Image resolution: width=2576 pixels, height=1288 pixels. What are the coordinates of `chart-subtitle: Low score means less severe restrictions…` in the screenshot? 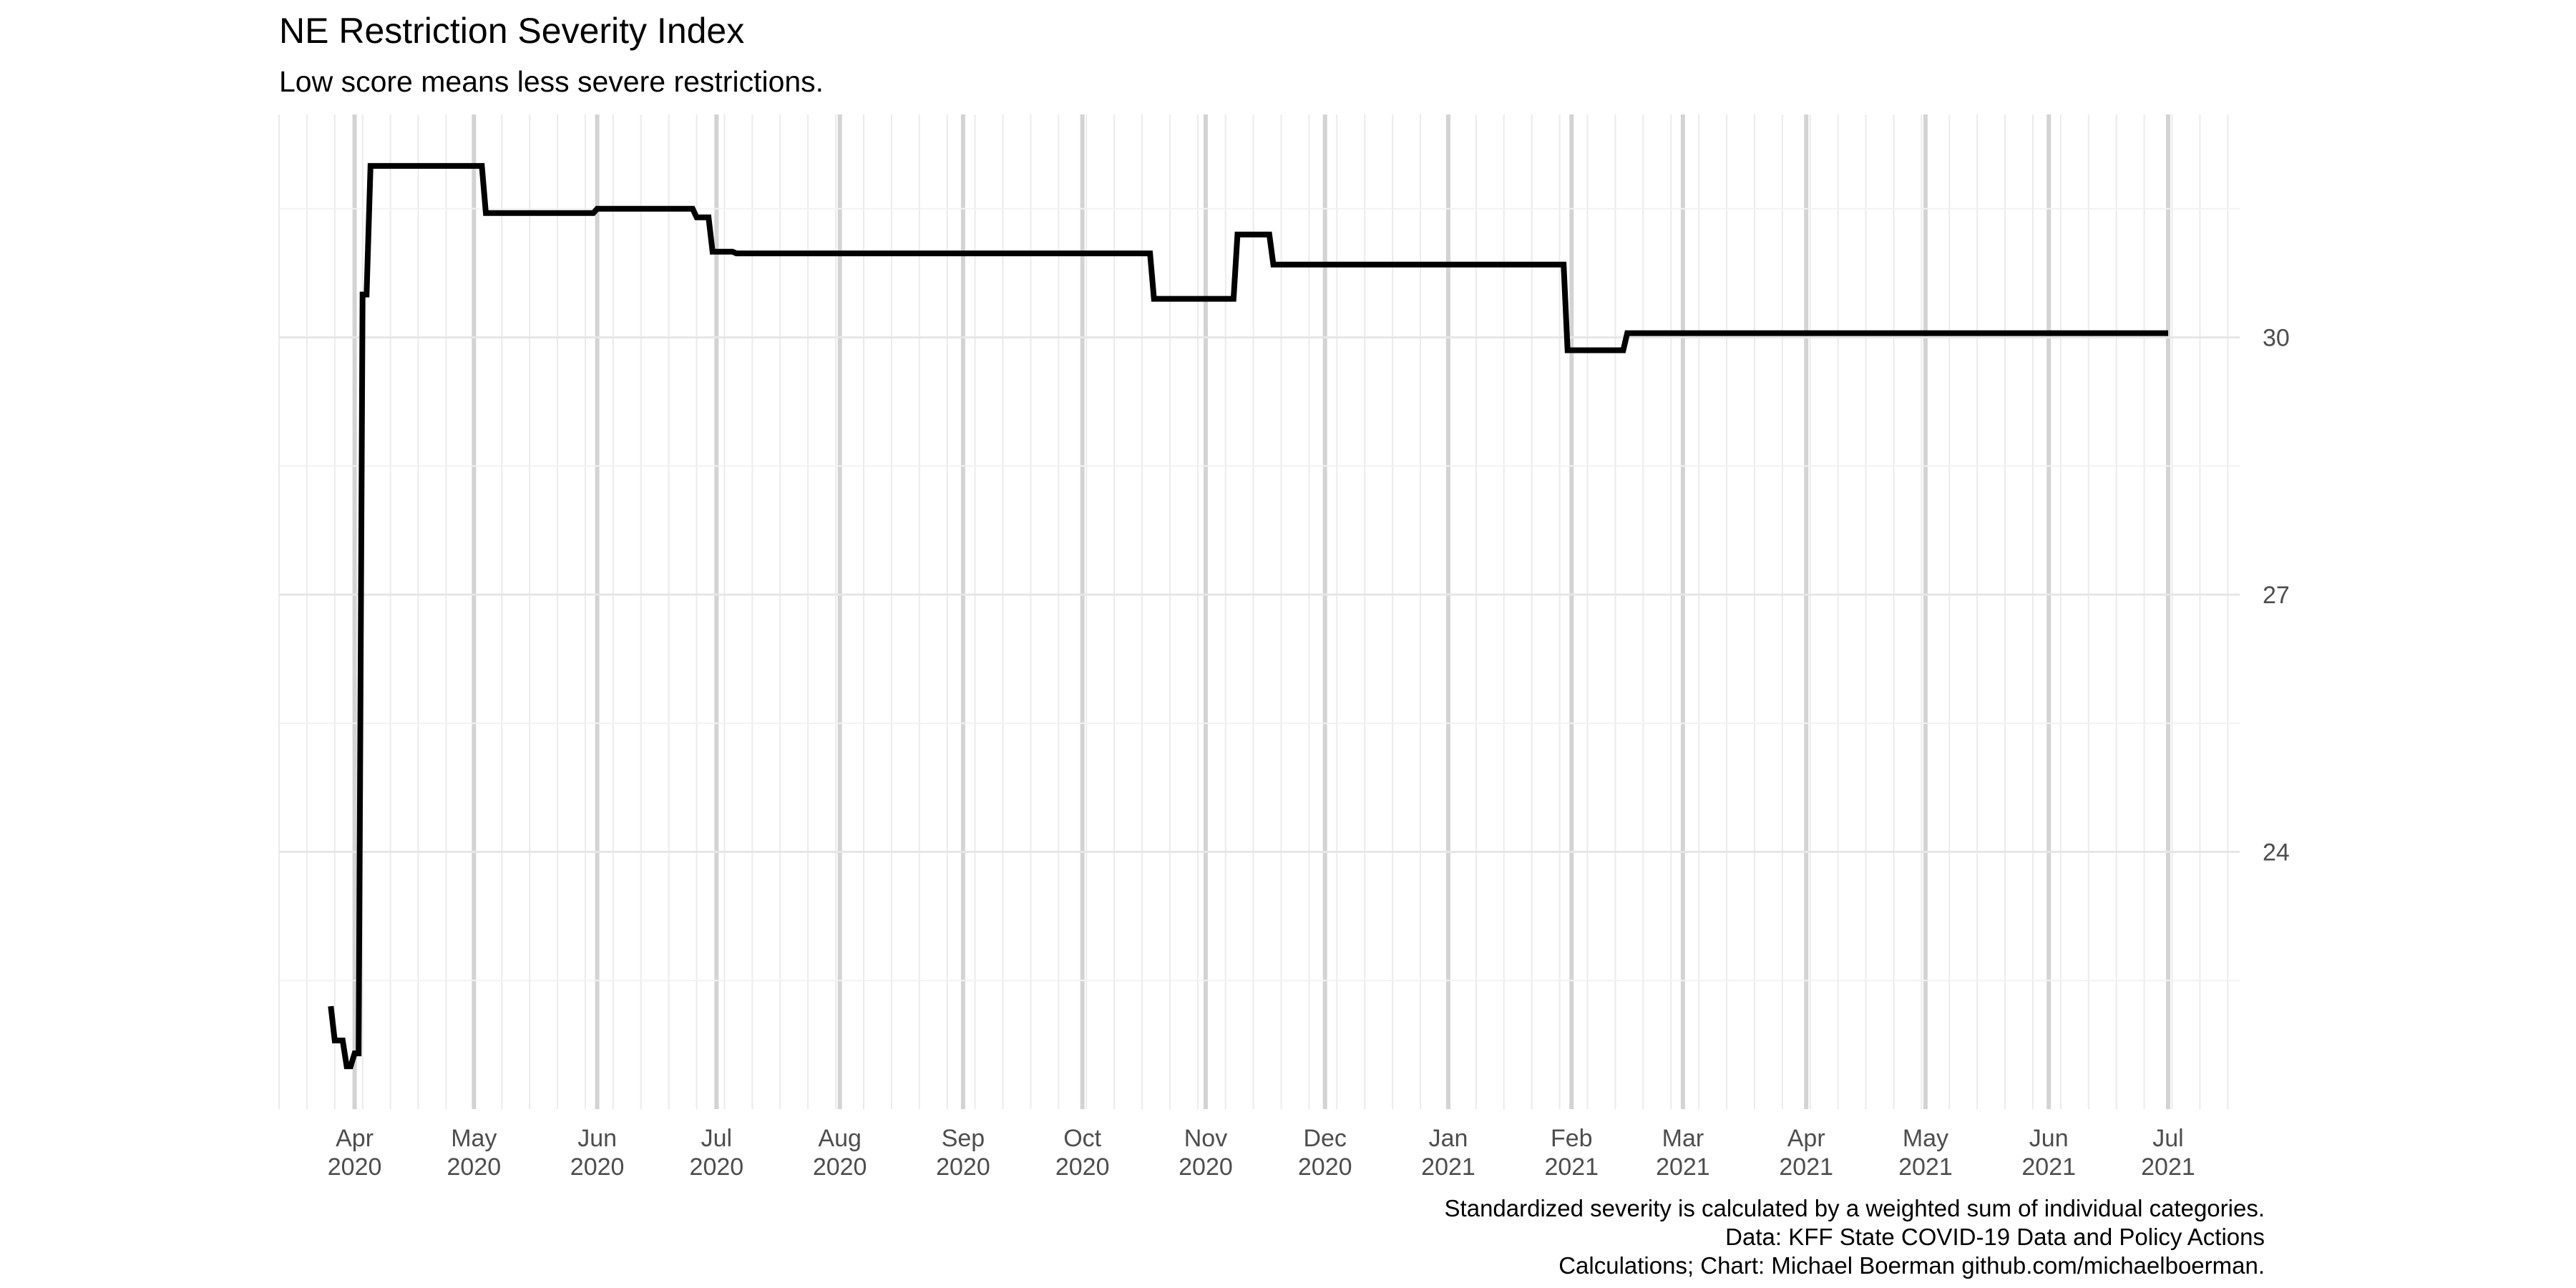 It's located at (551, 81).